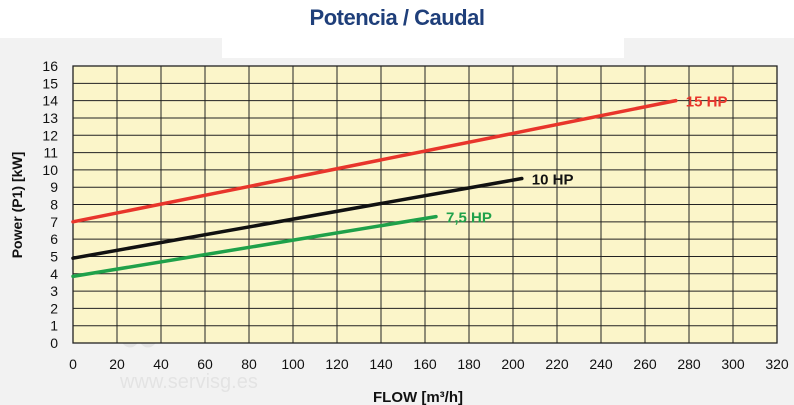 Image resolution: width=794 pixels, height=405 pixels. Describe the element at coordinates (161, 364) in the screenshot. I see `x-tick-label: 40` at that location.